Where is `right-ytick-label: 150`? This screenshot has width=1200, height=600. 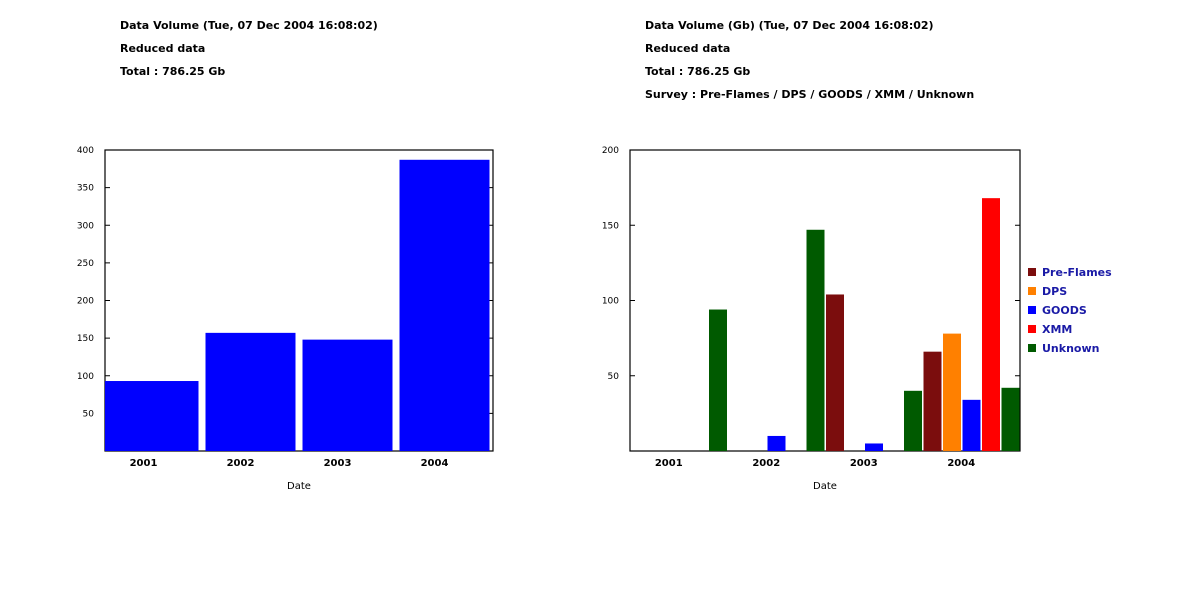 right-ytick-label: 150 is located at coordinates (610, 226).